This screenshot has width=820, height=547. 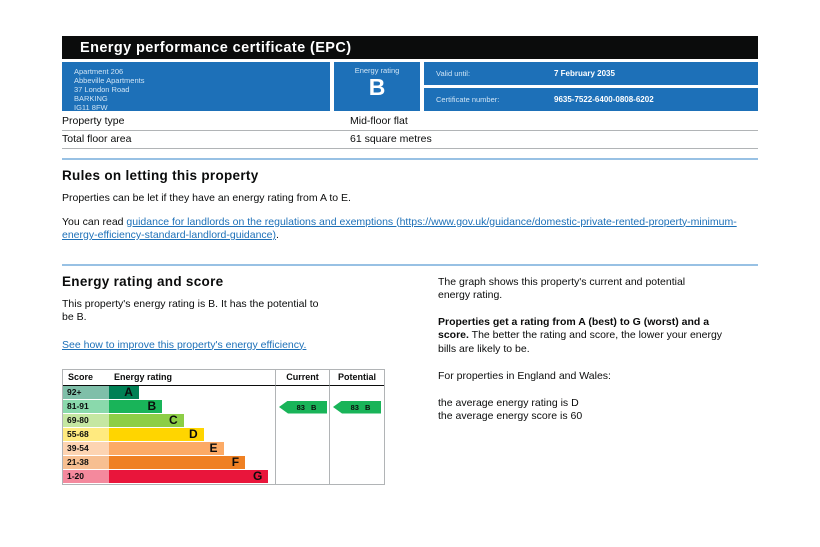 What do you see at coordinates (94, 221) in the screenshot?
I see `guidance-prefix: You can read` at bounding box center [94, 221].